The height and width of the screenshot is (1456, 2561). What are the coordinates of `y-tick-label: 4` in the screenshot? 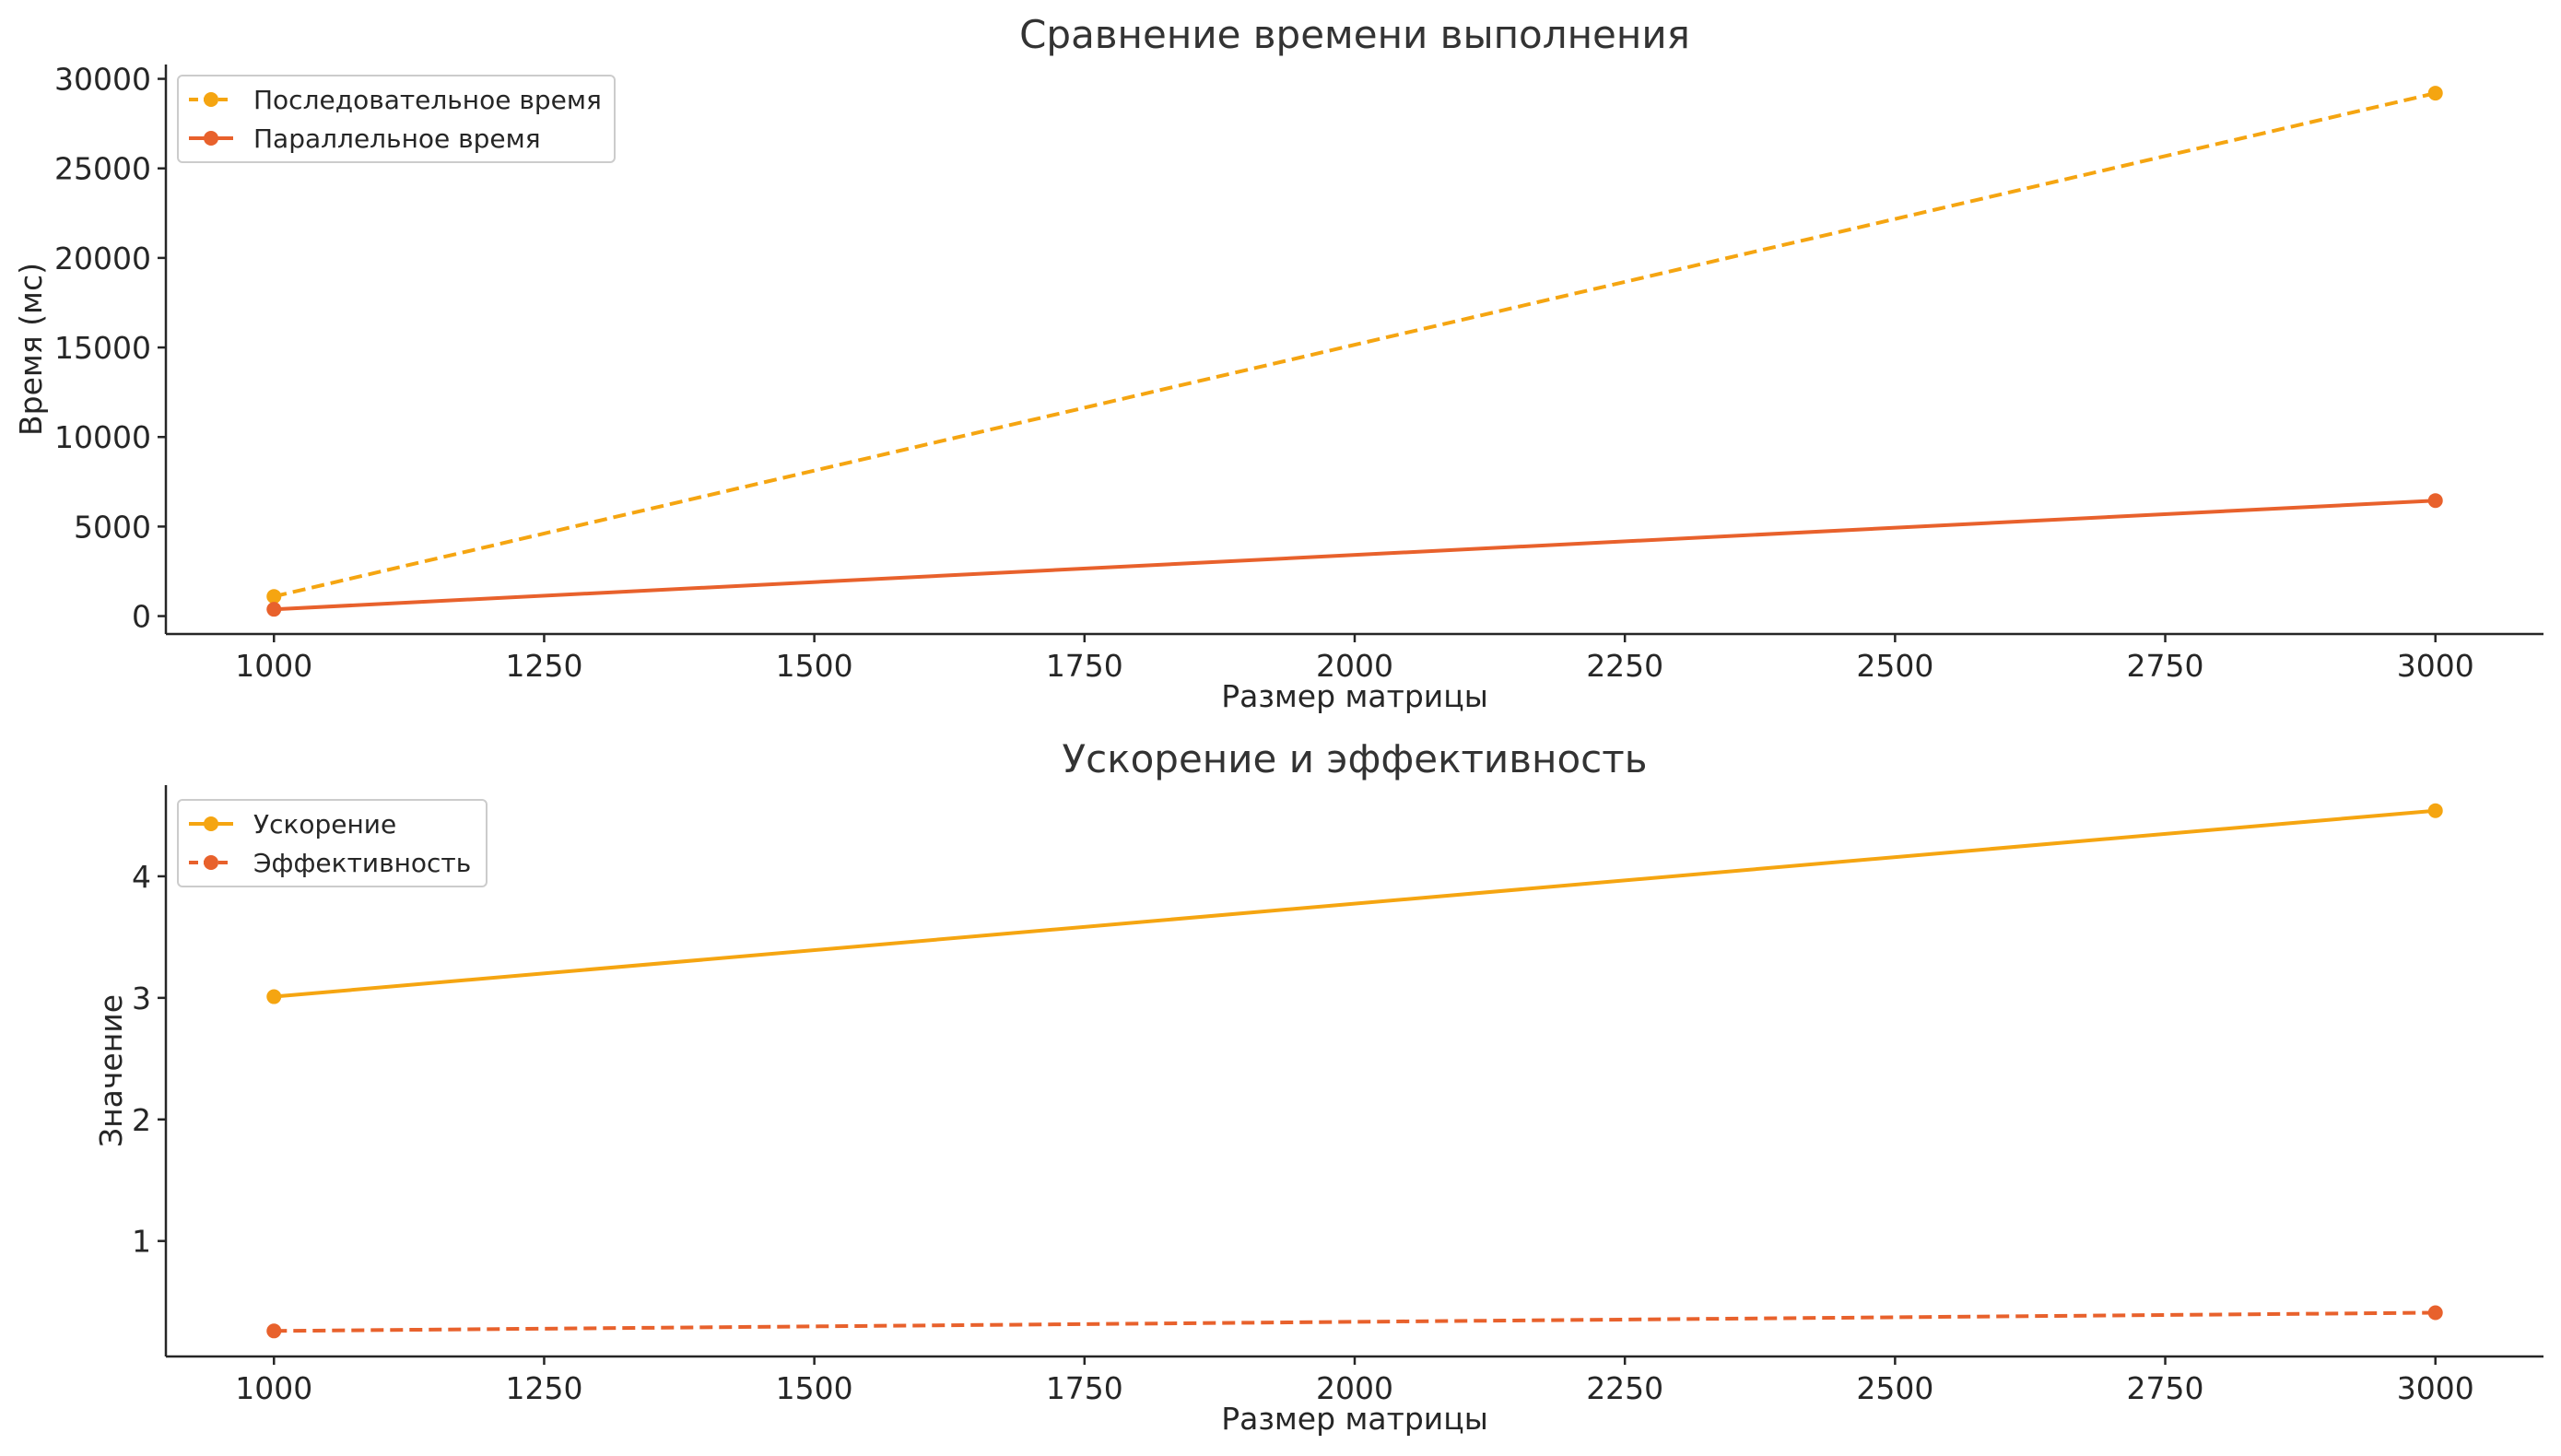 It's located at (142, 877).